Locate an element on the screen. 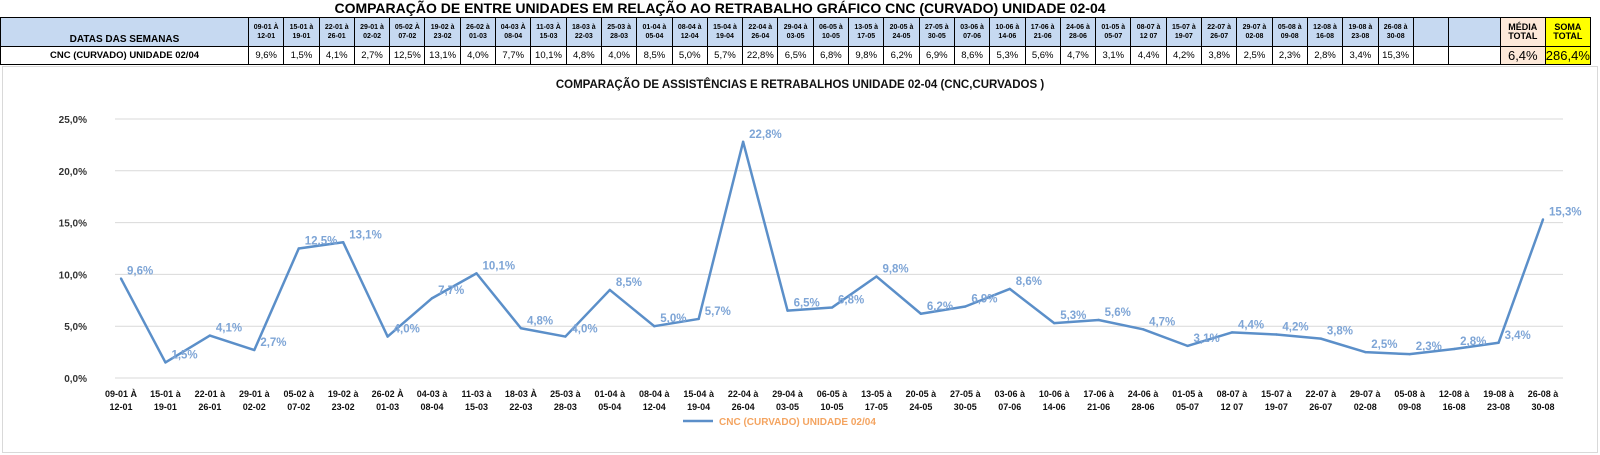 The width and height of the screenshot is (1600, 455). x-tick-label: 15-03 is located at coordinates (476, 407).